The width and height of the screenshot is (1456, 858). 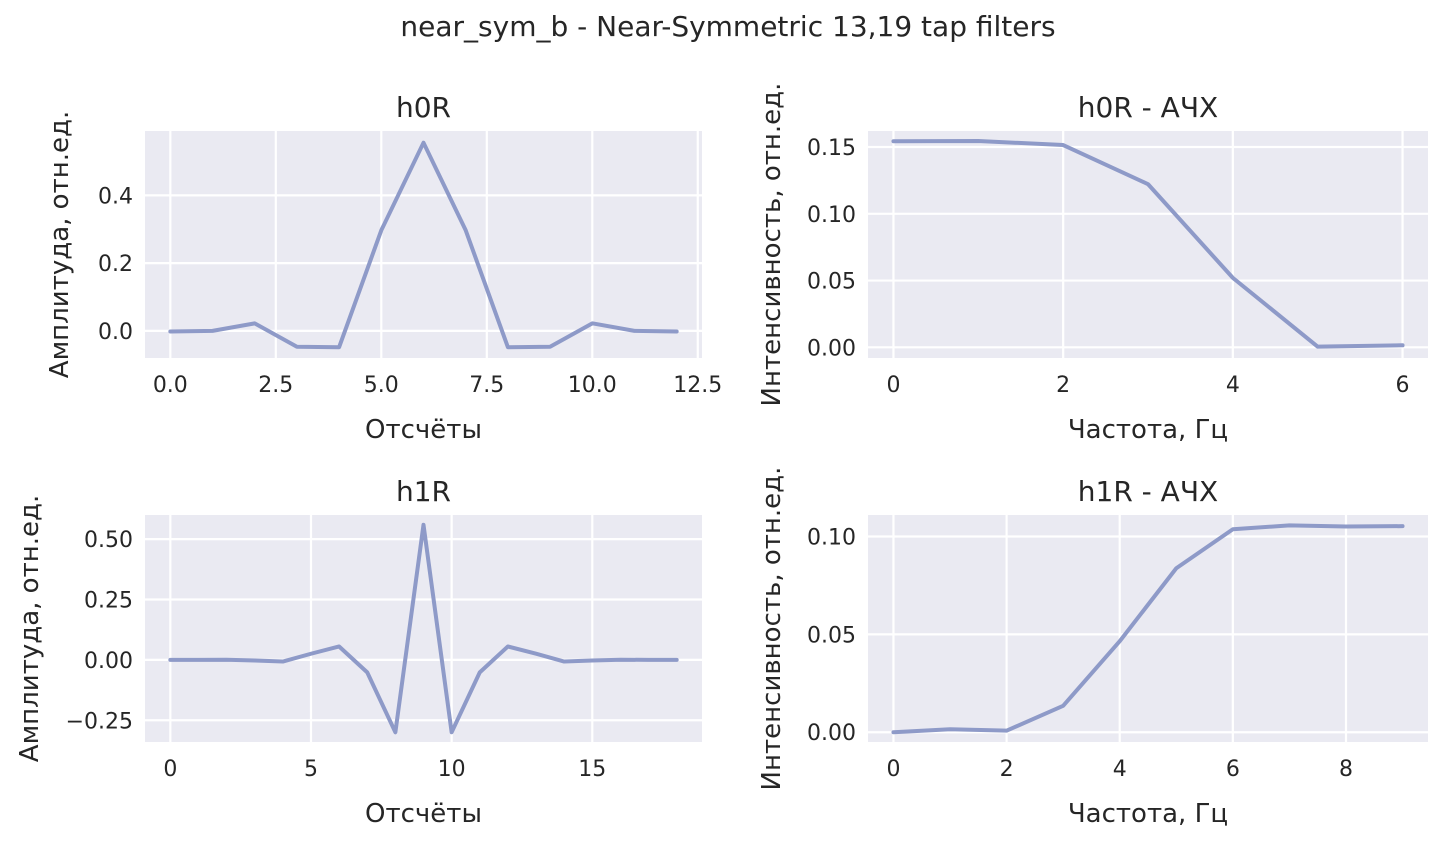 I want to click on h1r-achx-x-tick-label: 4, so click(x=1120, y=769).